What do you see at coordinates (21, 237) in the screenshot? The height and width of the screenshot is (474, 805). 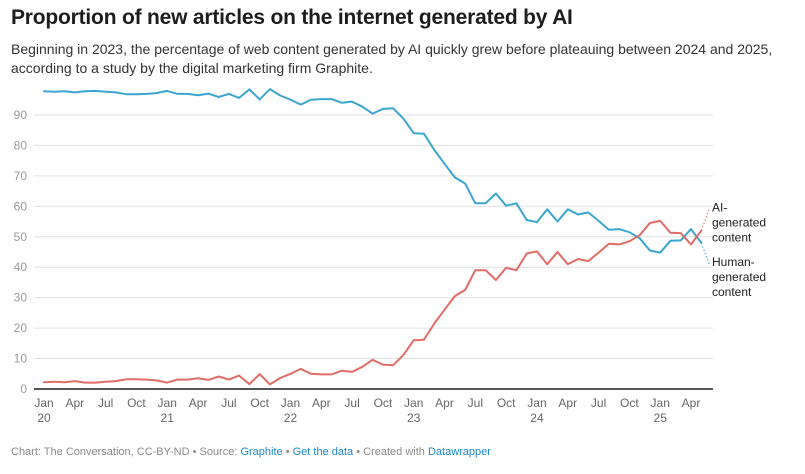 I see `y-tick-label: 50` at bounding box center [21, 237].